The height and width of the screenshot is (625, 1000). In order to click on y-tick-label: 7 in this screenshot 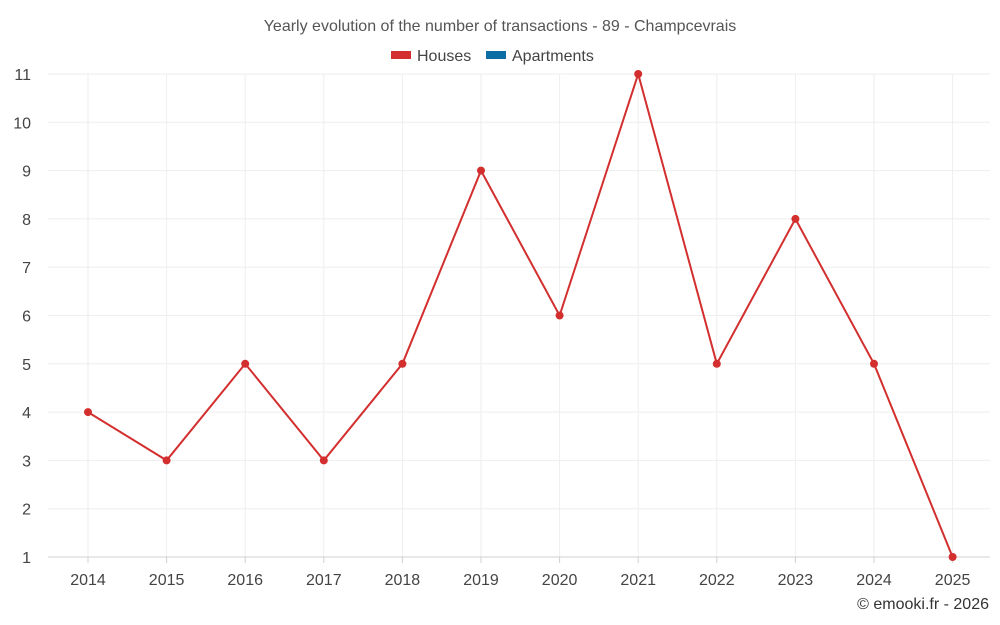, I will do `click(26, 268)`.